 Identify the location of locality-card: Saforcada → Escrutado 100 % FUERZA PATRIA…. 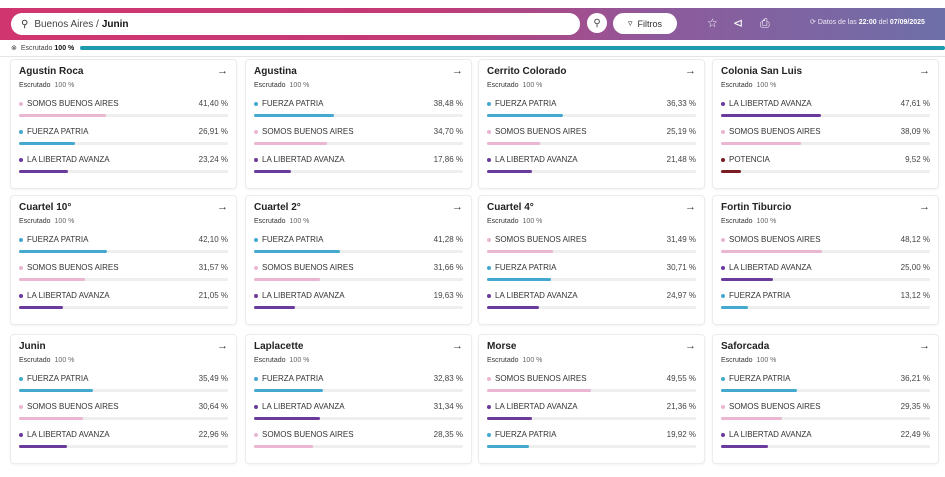
(825, 399).